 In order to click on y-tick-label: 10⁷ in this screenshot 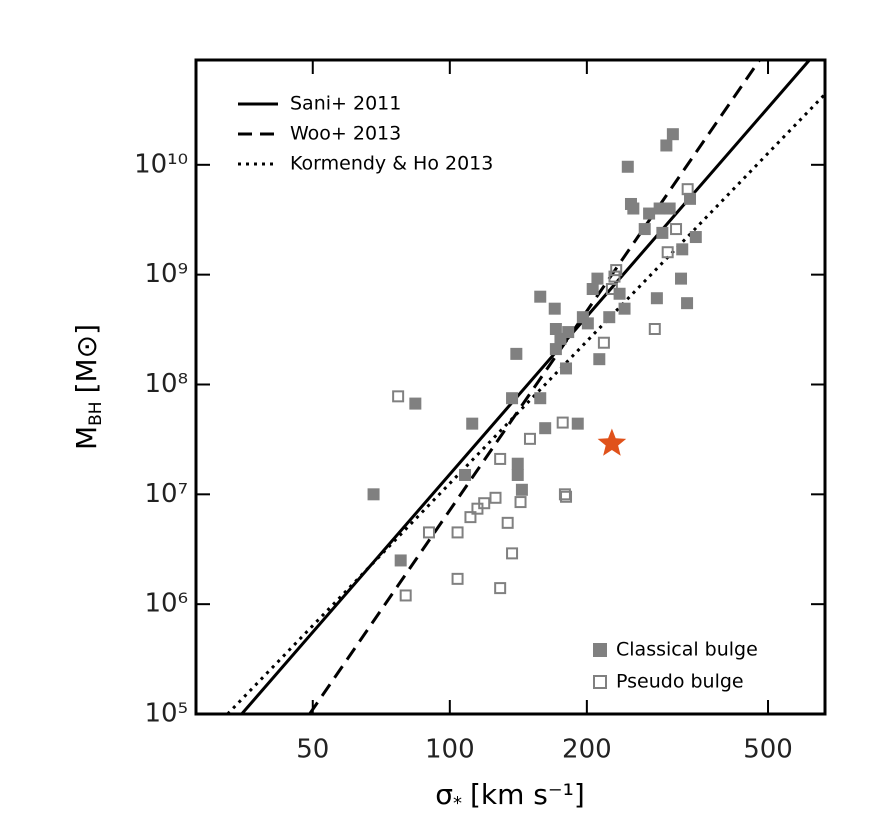, I will do `click(166, 494)`.